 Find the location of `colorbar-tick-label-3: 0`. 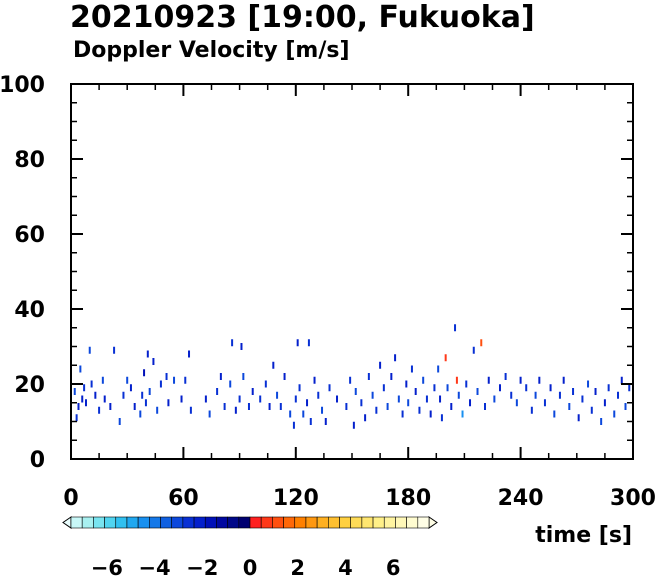

colorbar-tick-label-3: 0 is located at coordinates (250, 566).